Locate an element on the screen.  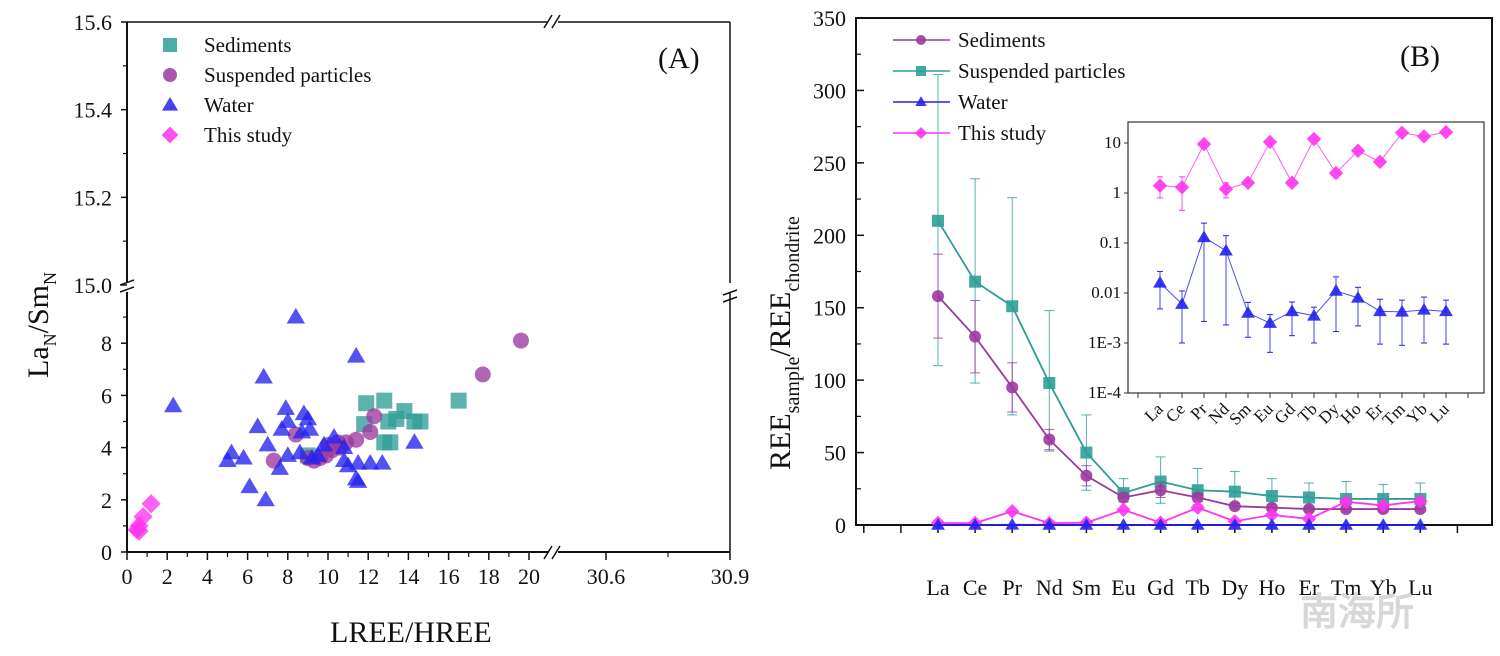
panel-b-label: (B) is located at coordinates (1420, 56).